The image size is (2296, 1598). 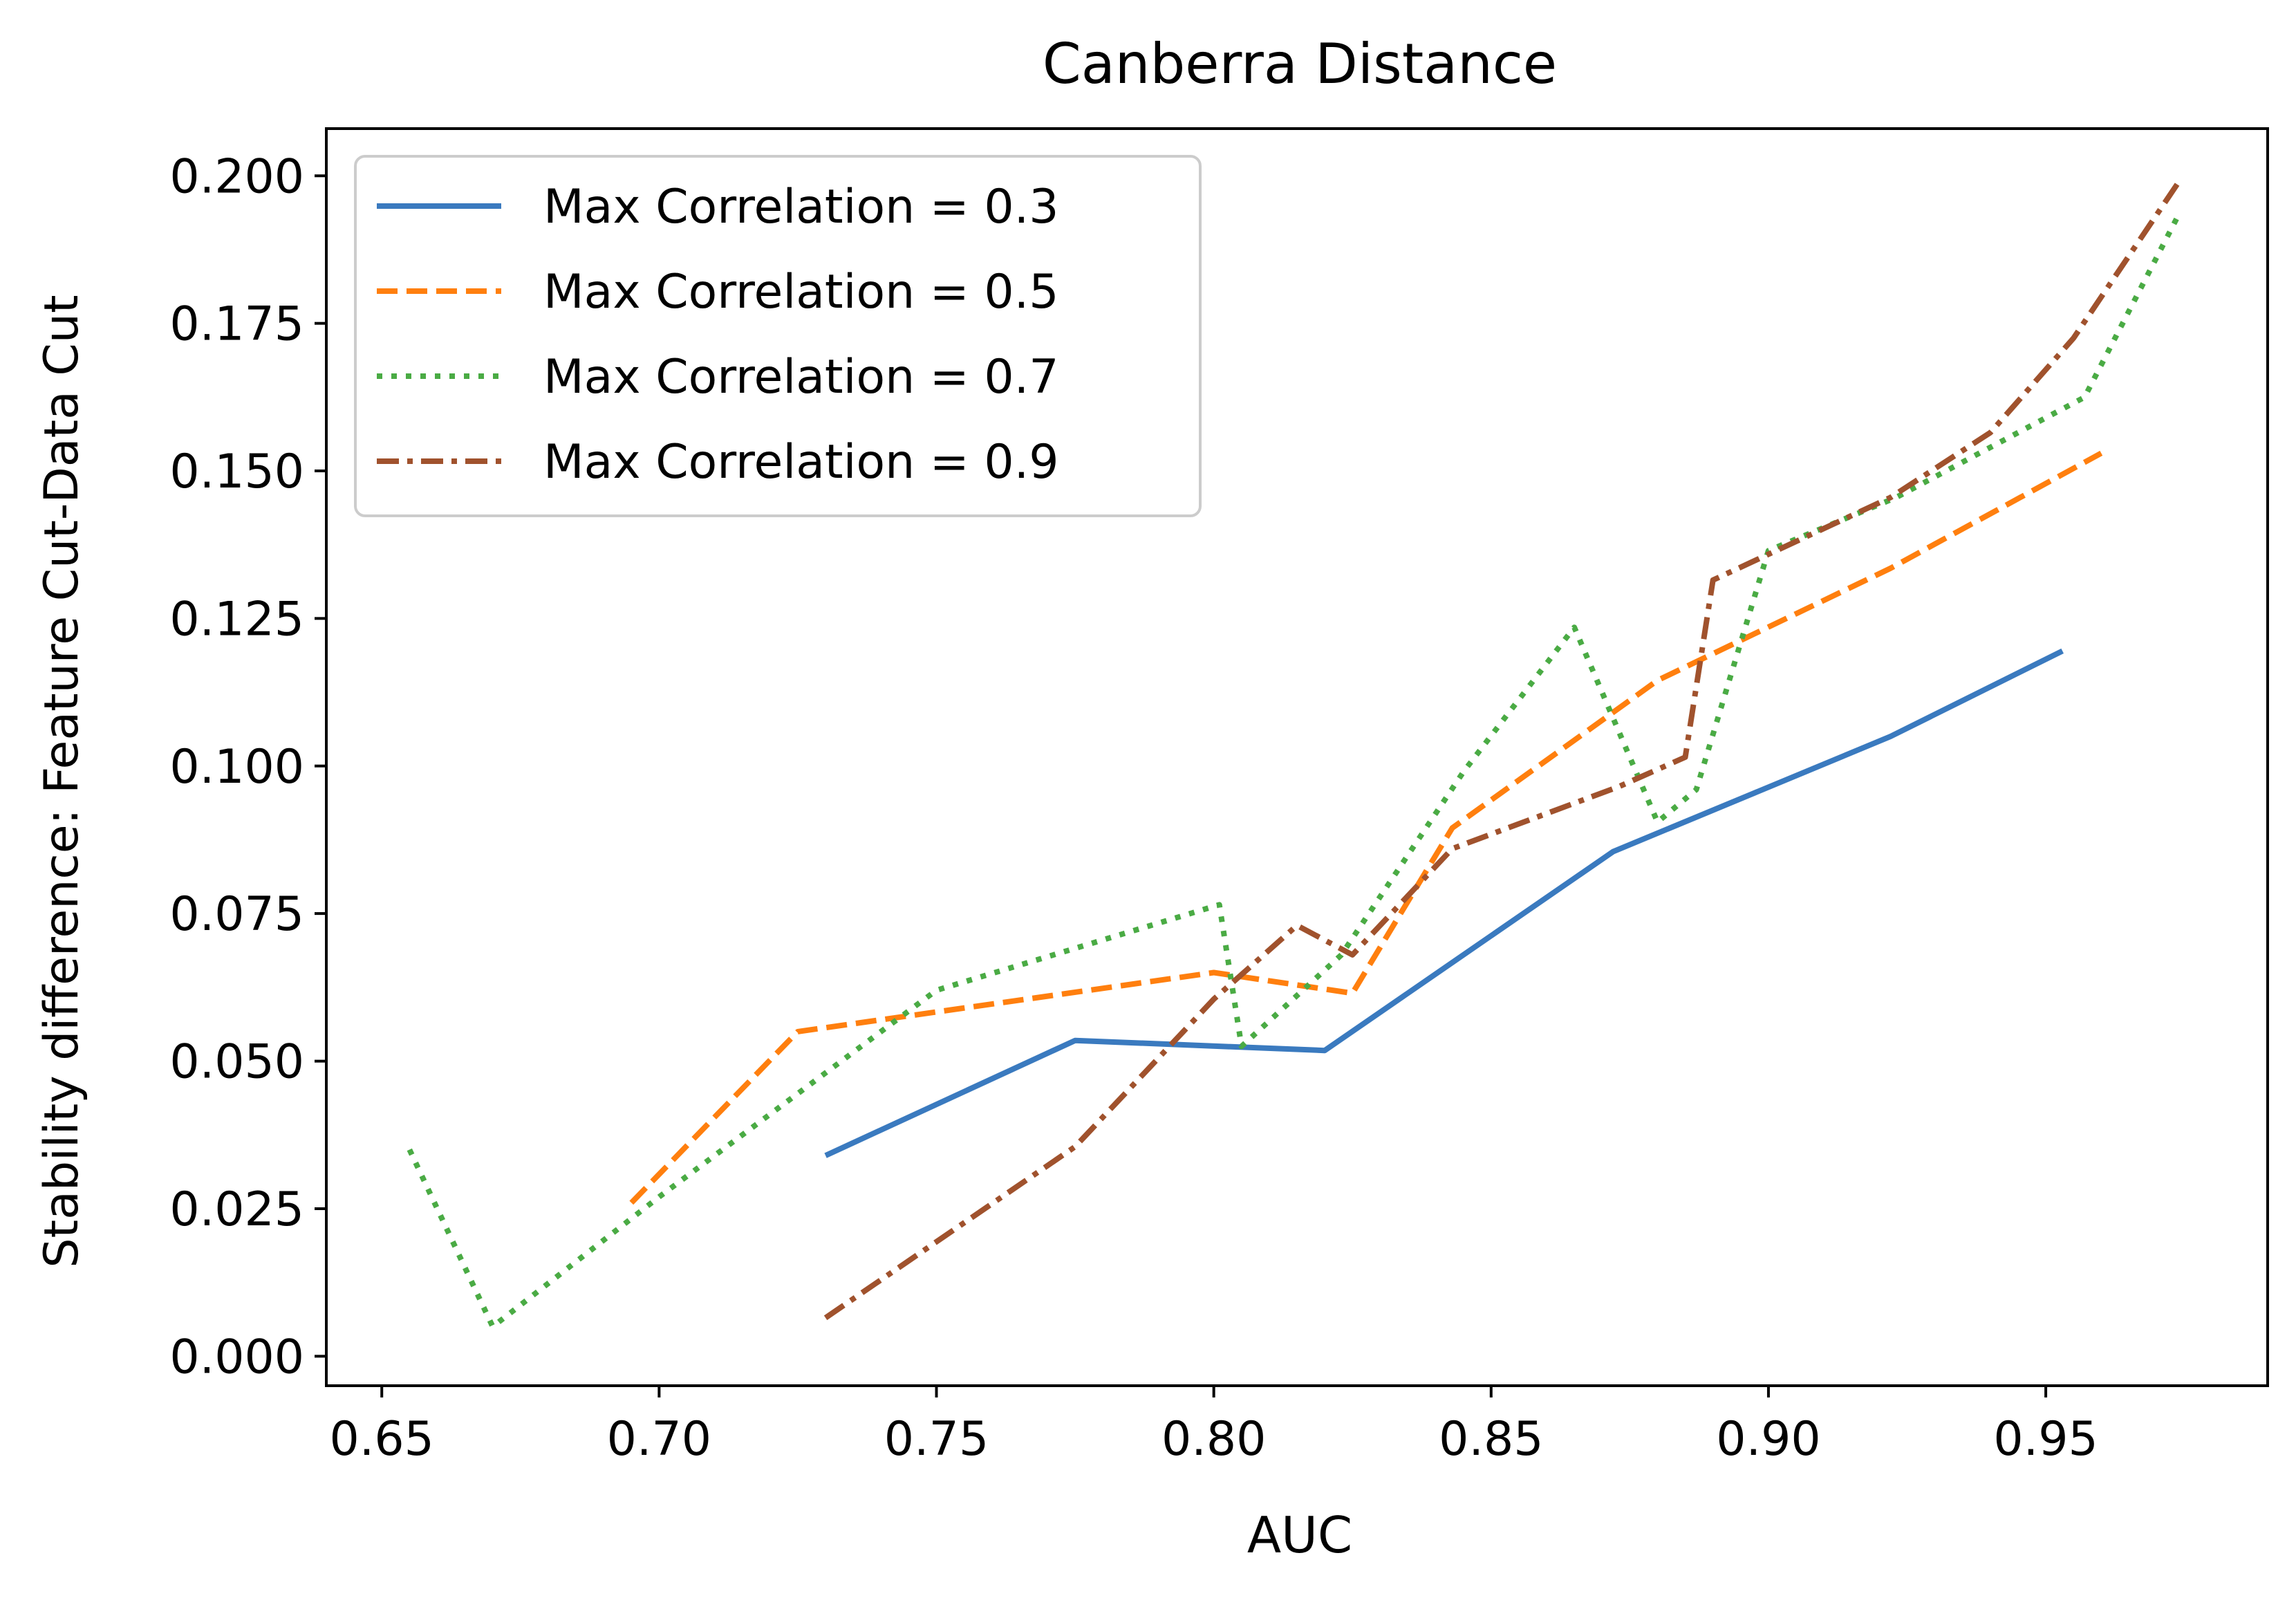 I want to click on legend-box, so click(x=778, y=336).